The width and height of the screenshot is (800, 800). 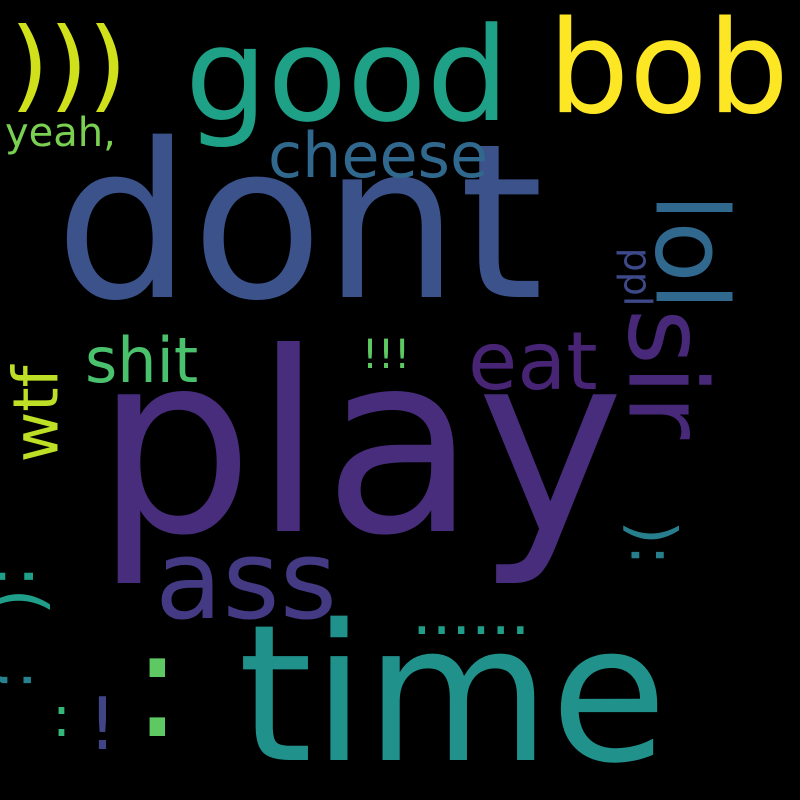 What do you see at coordinates (27, 680) in the screenshot?
I see `word-semicolon: ;` at bounding box center [27, 680].